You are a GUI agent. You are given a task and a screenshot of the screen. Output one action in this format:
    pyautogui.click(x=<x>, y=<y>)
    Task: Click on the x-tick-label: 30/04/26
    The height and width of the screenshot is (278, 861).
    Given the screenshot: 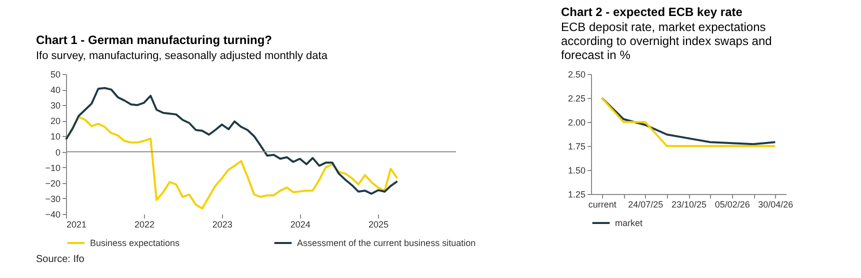 What is the action you would take?
    pyautogui.click(x=776, y=205)
    